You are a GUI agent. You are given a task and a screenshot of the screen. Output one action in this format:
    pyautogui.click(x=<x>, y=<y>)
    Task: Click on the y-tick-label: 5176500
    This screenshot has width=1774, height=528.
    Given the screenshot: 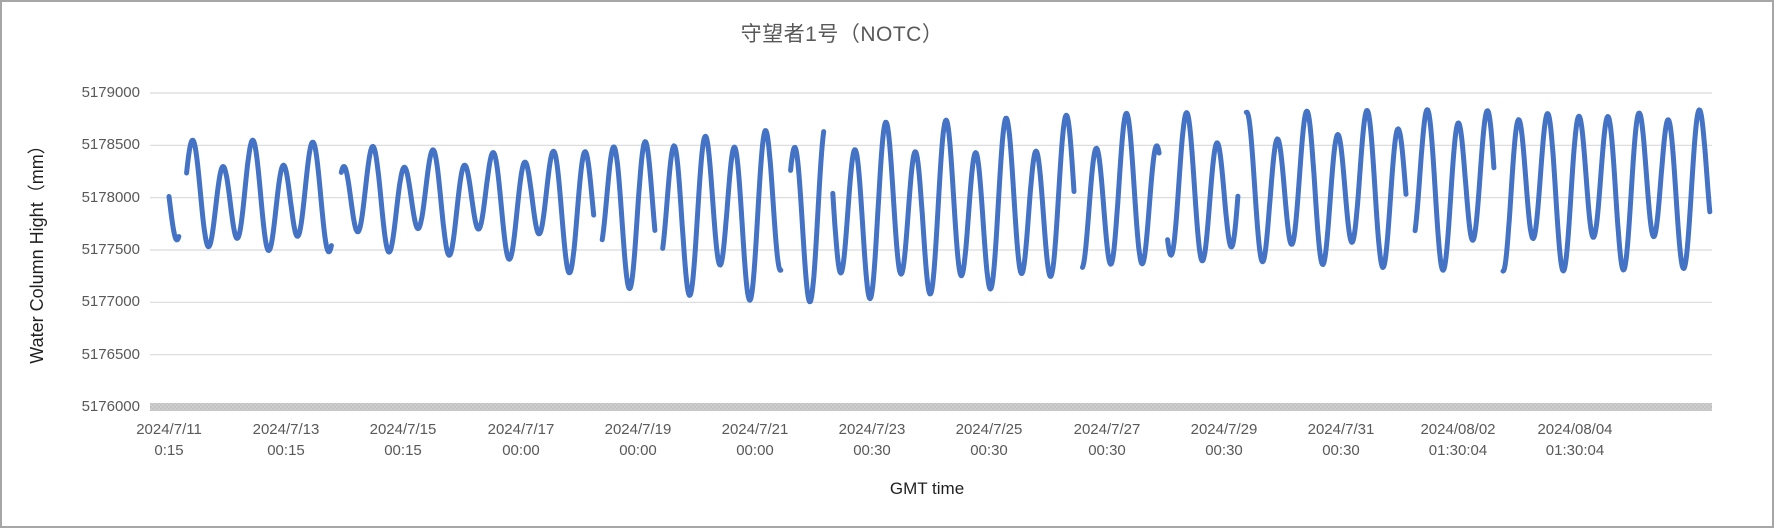 What is the action you would take?
    pyautogui.click(x=110, y=354)
    